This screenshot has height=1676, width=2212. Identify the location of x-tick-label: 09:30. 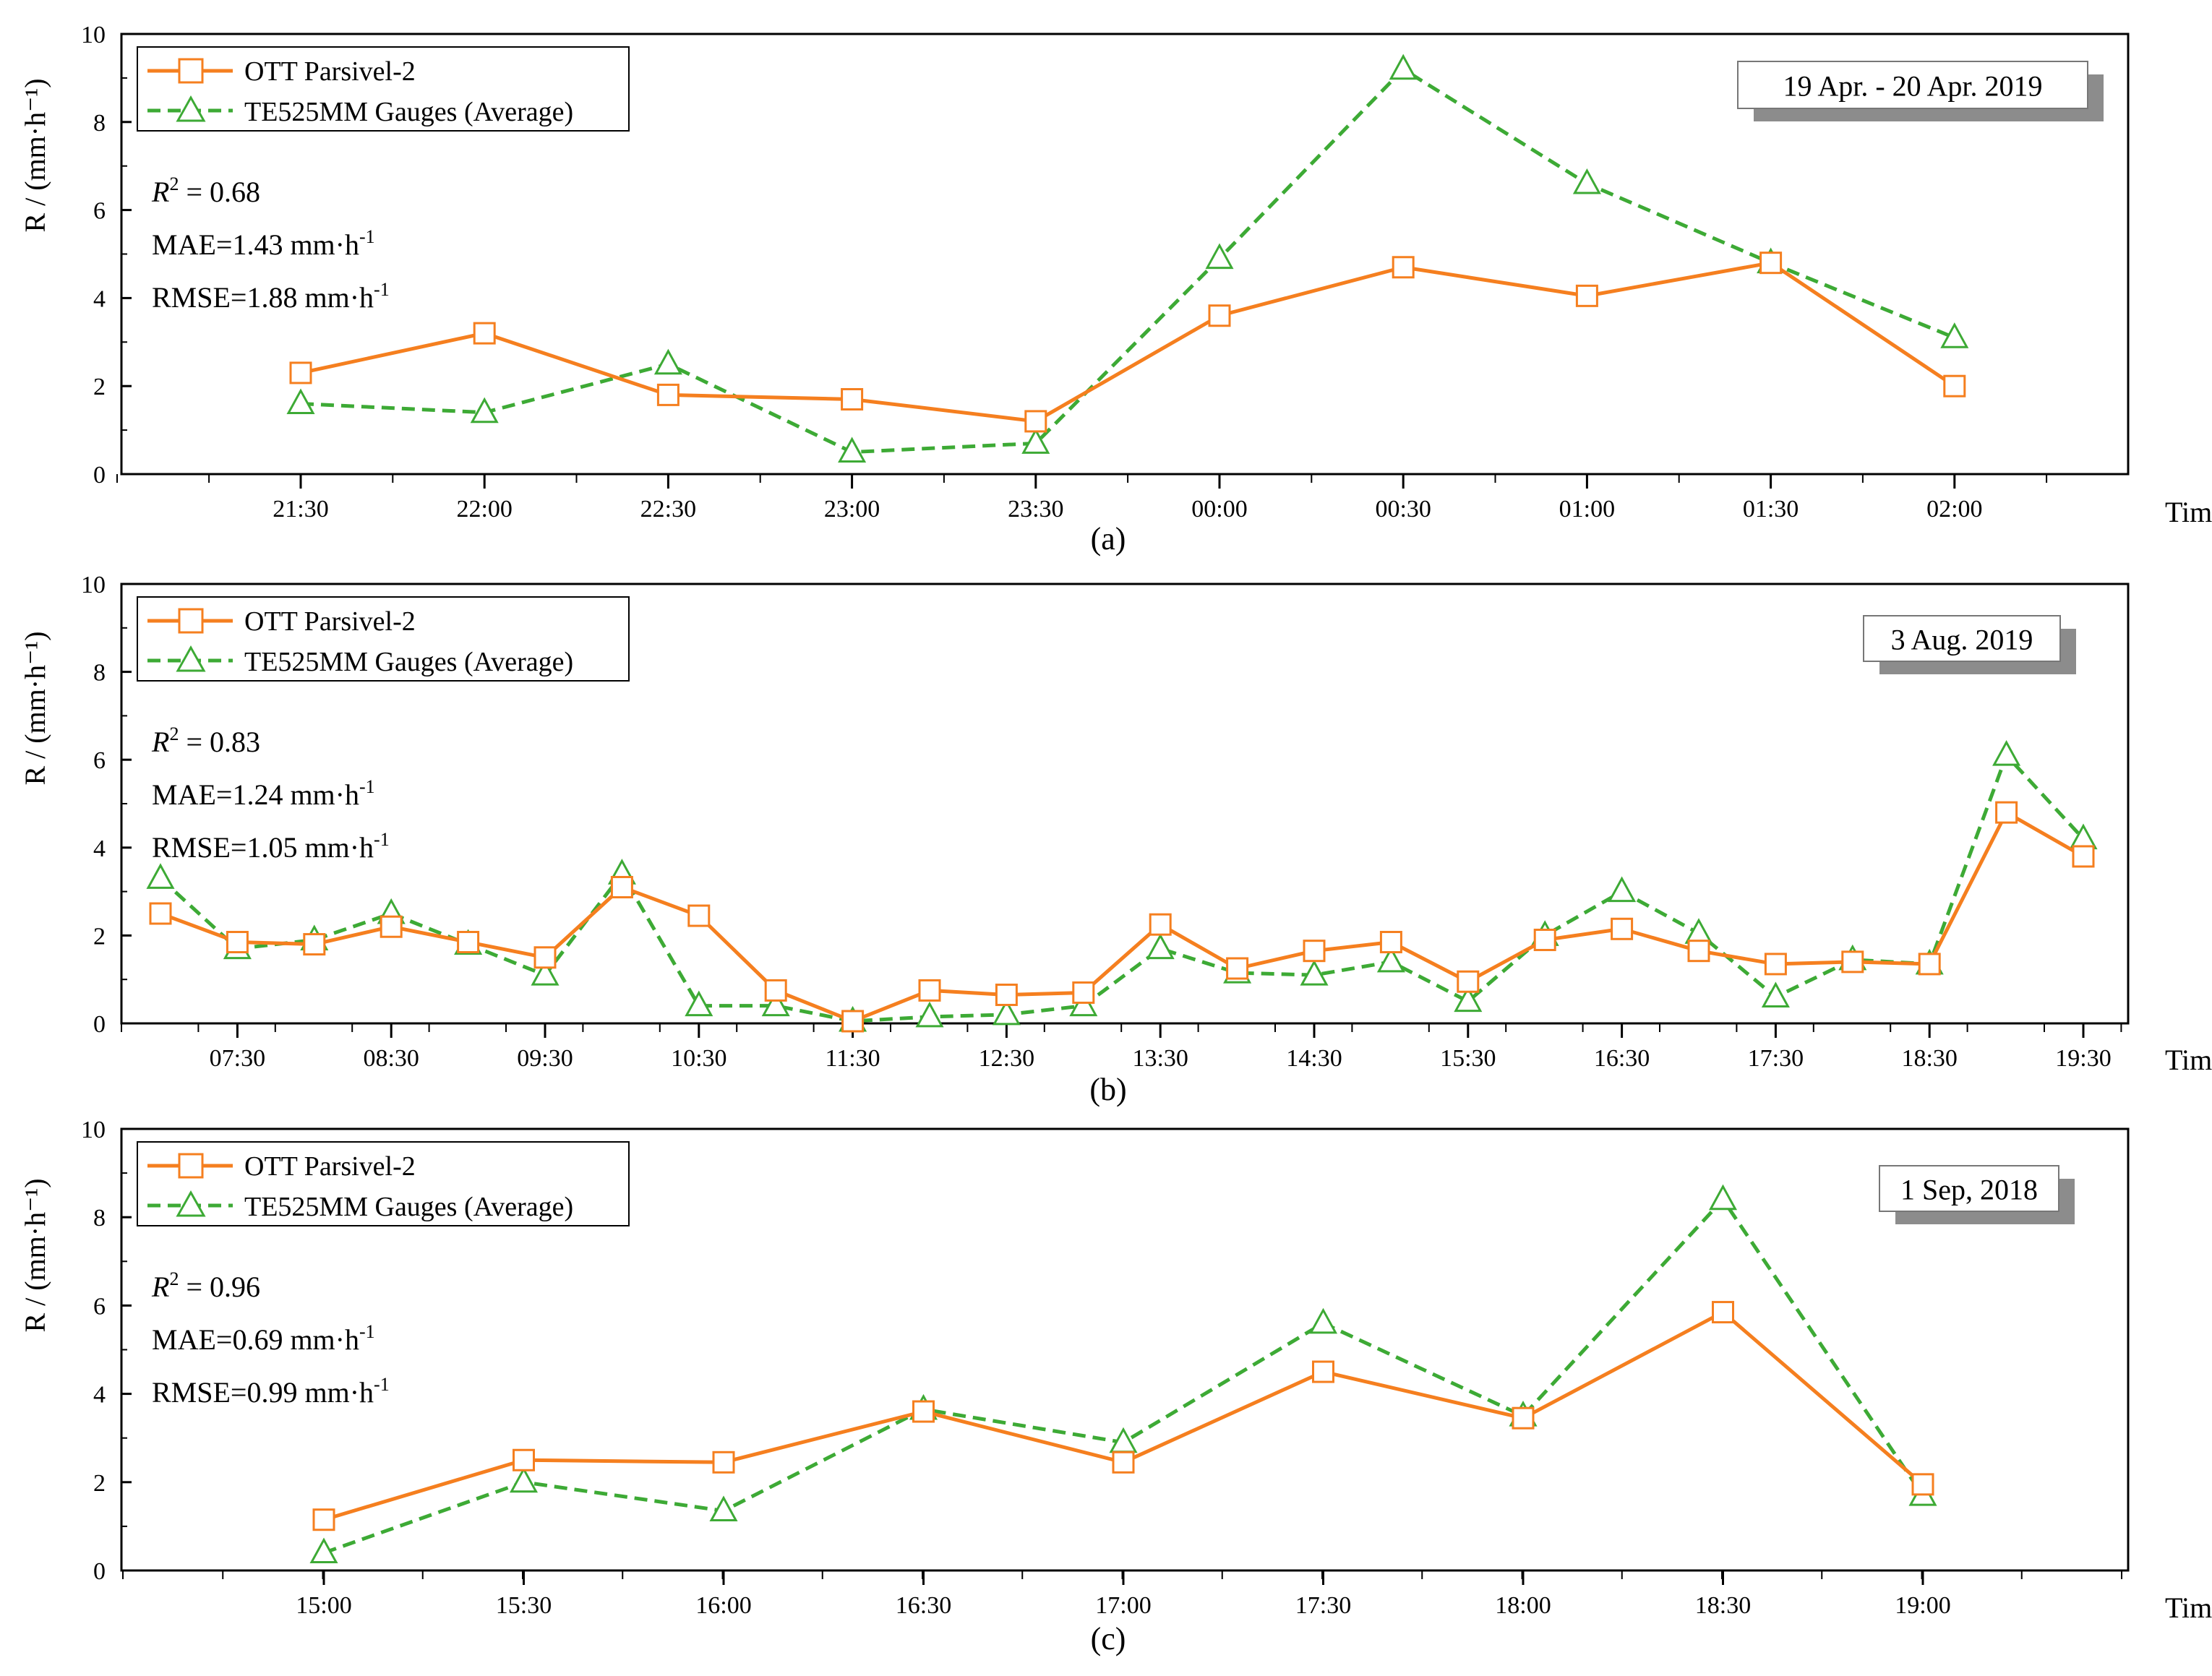
(545, 1058).